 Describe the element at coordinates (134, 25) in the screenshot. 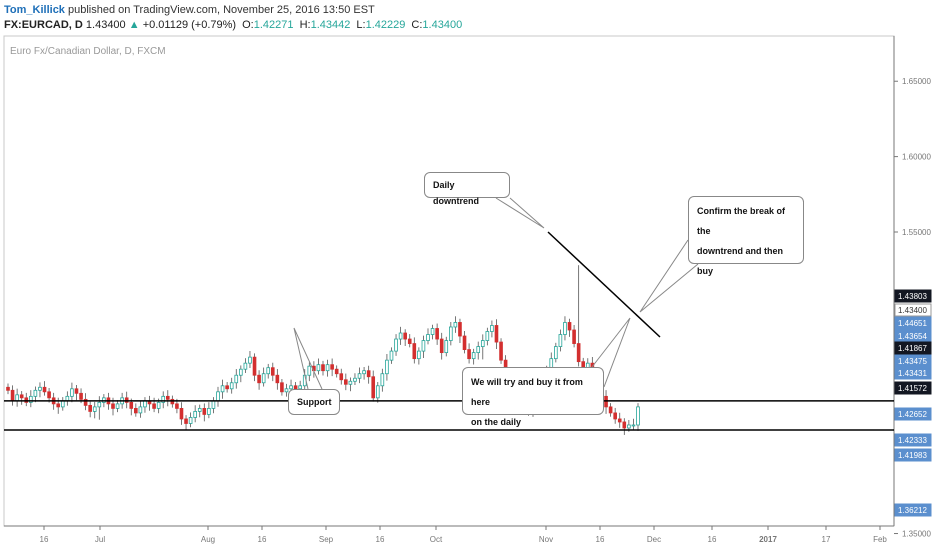

I see `up-arrow-icon: ▲` at that location.